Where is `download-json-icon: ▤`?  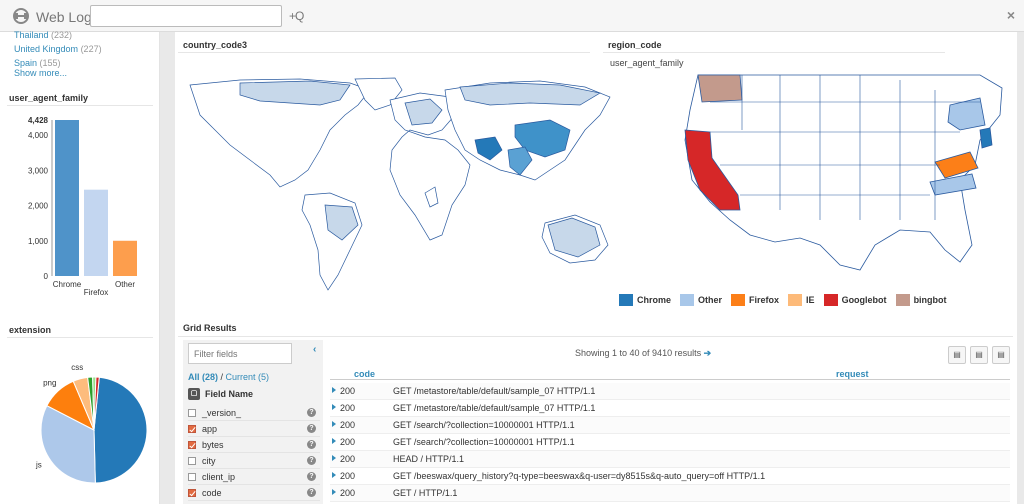 download-json-icon: ▤ is located at coordinates (1001, 355).